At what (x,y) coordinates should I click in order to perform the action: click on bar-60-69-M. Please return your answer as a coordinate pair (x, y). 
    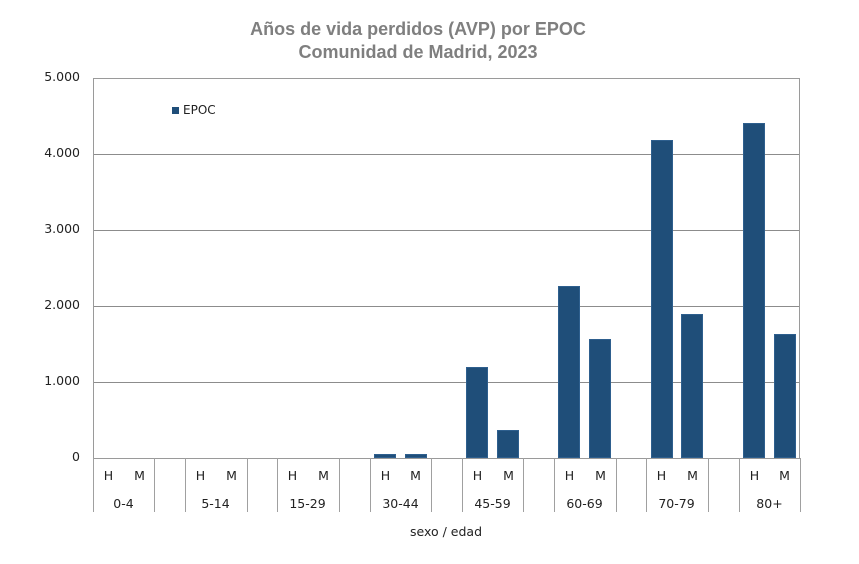
    Looking at the image, I should click on (600, 398).